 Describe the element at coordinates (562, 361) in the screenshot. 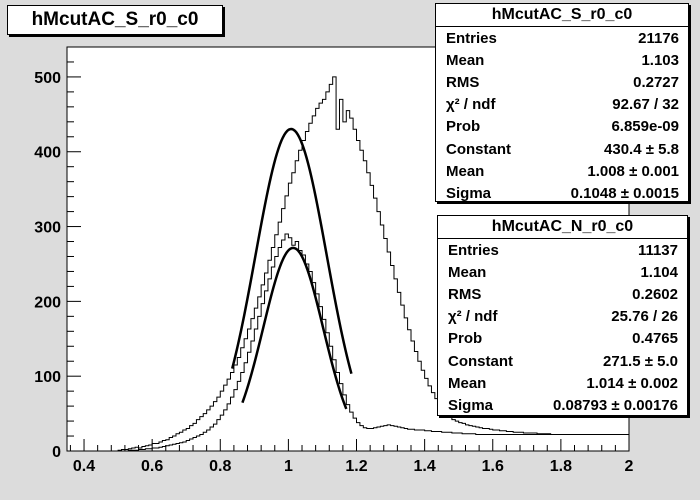

I see `stats-row: Constant 271.5 ± 5.0` at that location.